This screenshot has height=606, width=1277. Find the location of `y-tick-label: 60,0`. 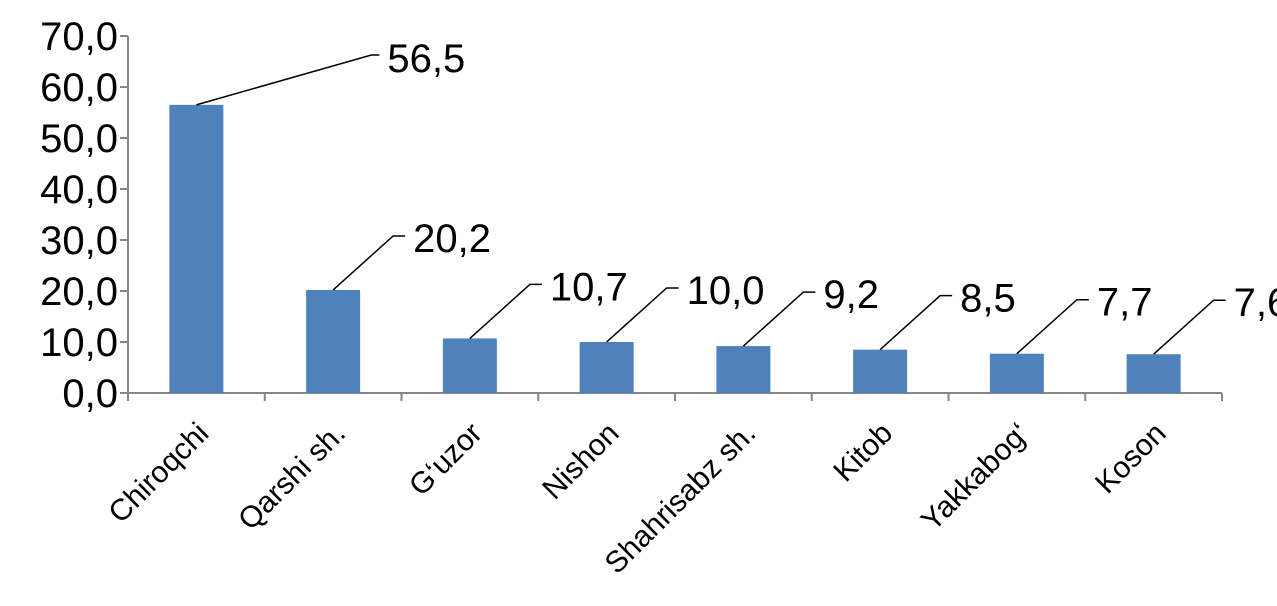

y-tick-label: 60,0 is located at coordinates (79, 88).